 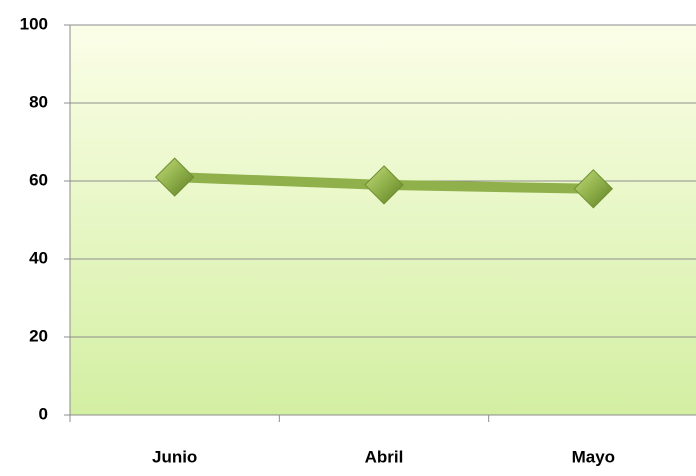 I want to click on x-tick-label: Mayo, so click(x=593, y=456).